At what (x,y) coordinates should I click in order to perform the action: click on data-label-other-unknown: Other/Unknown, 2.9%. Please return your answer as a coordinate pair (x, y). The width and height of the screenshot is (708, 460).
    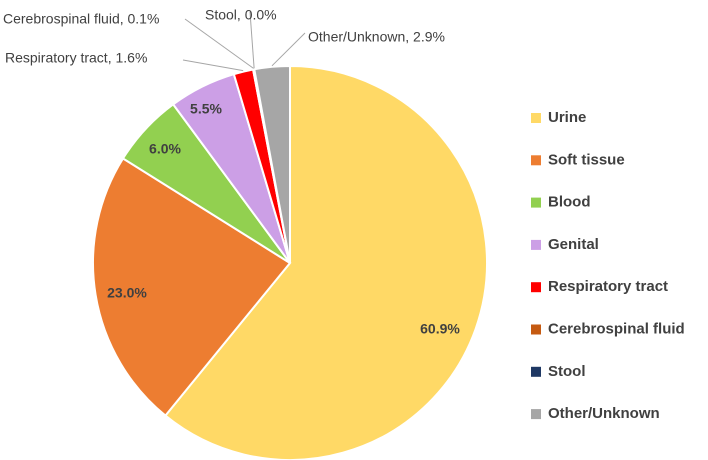
    Looking at the image, I should click on (376, 37).